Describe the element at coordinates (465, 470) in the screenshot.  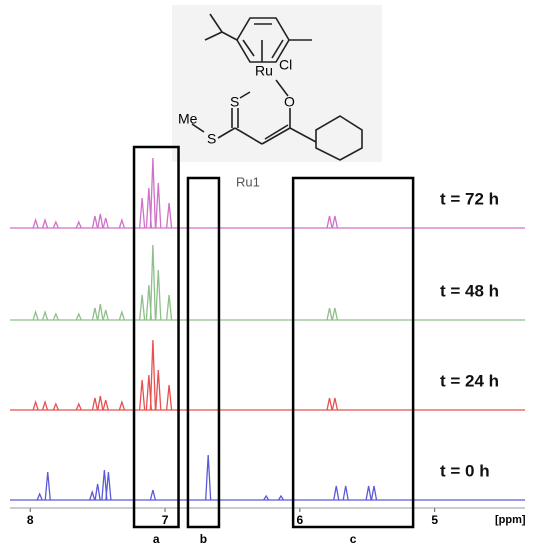
I see `legend-label: t = 0 h` at that location.